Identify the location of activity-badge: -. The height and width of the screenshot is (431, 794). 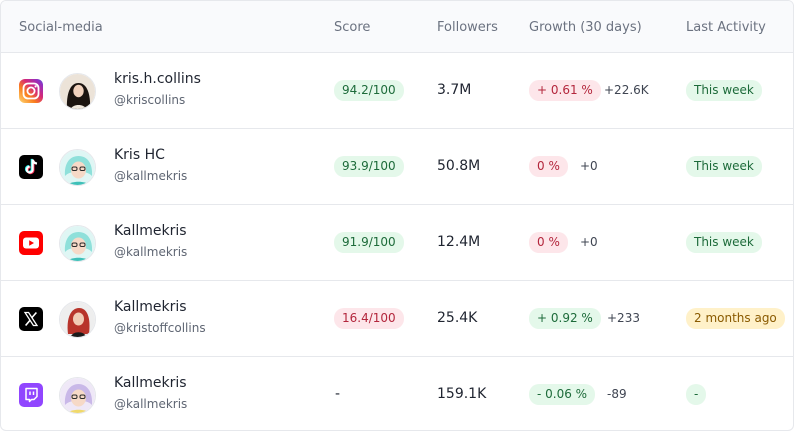
(696, 394).